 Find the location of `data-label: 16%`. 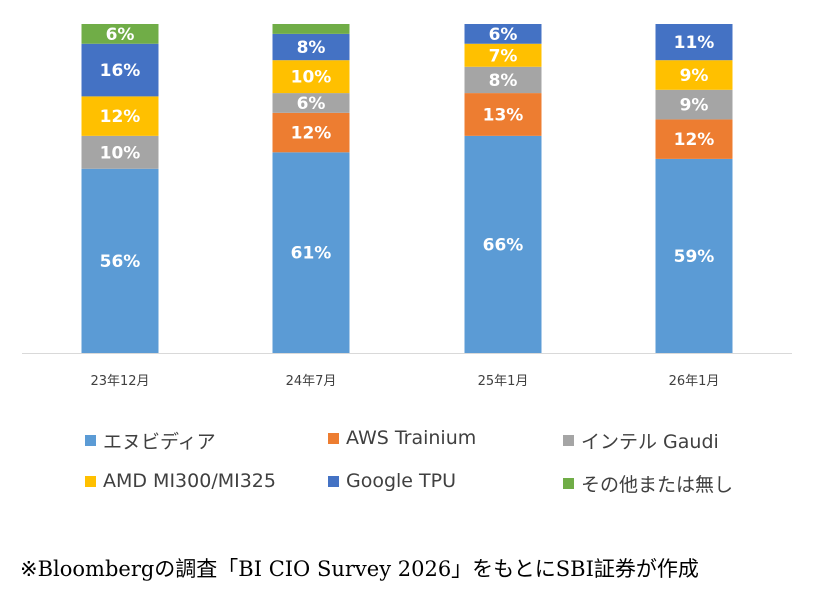

data-label: 16% is located at coordinates (120, 71).